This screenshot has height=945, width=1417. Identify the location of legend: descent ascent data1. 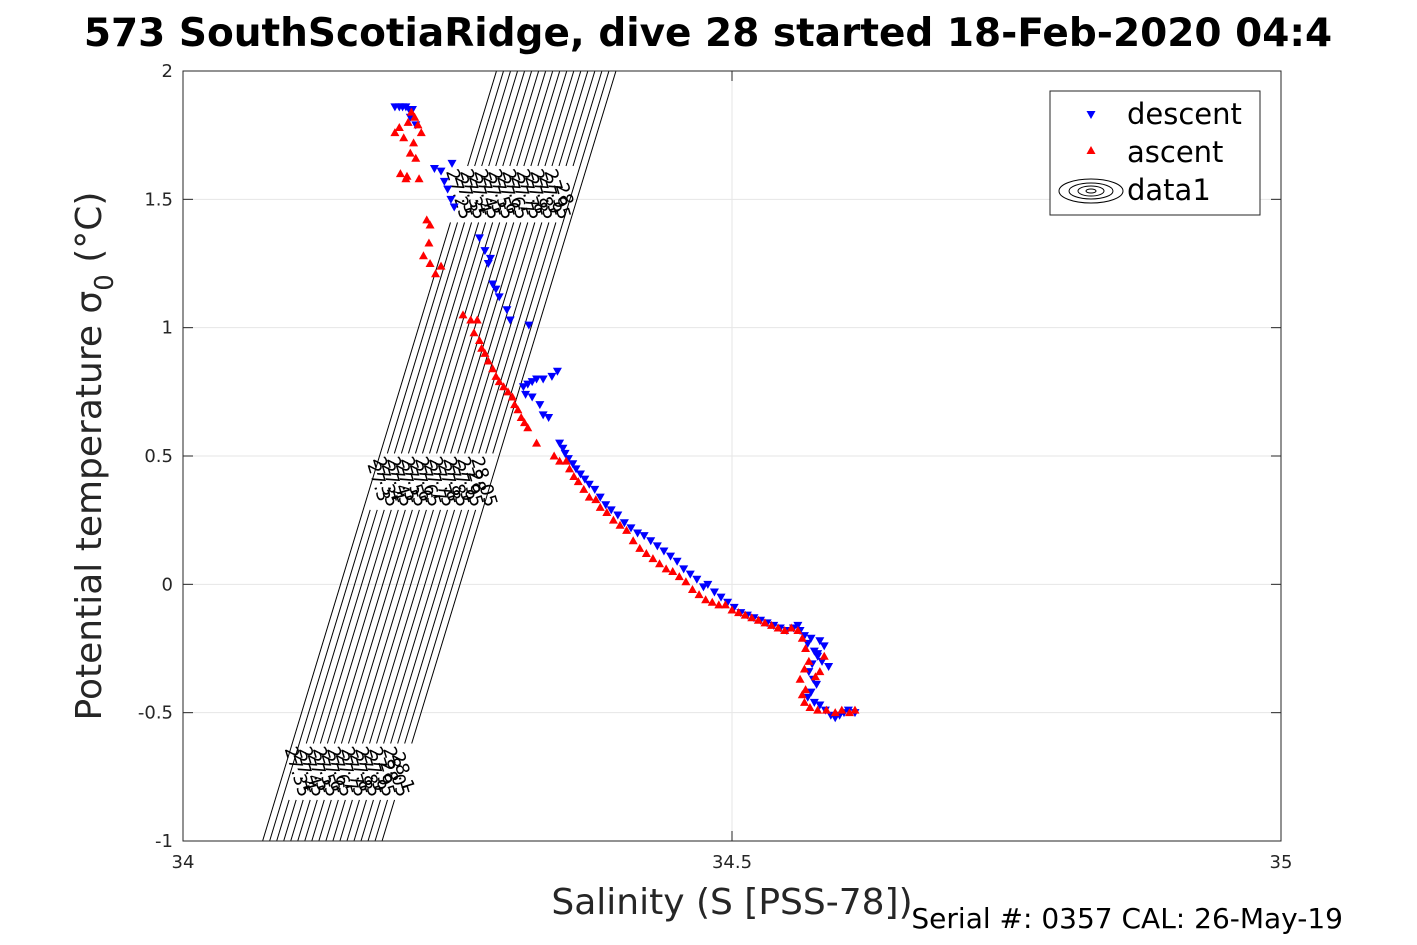
(1155, 153).